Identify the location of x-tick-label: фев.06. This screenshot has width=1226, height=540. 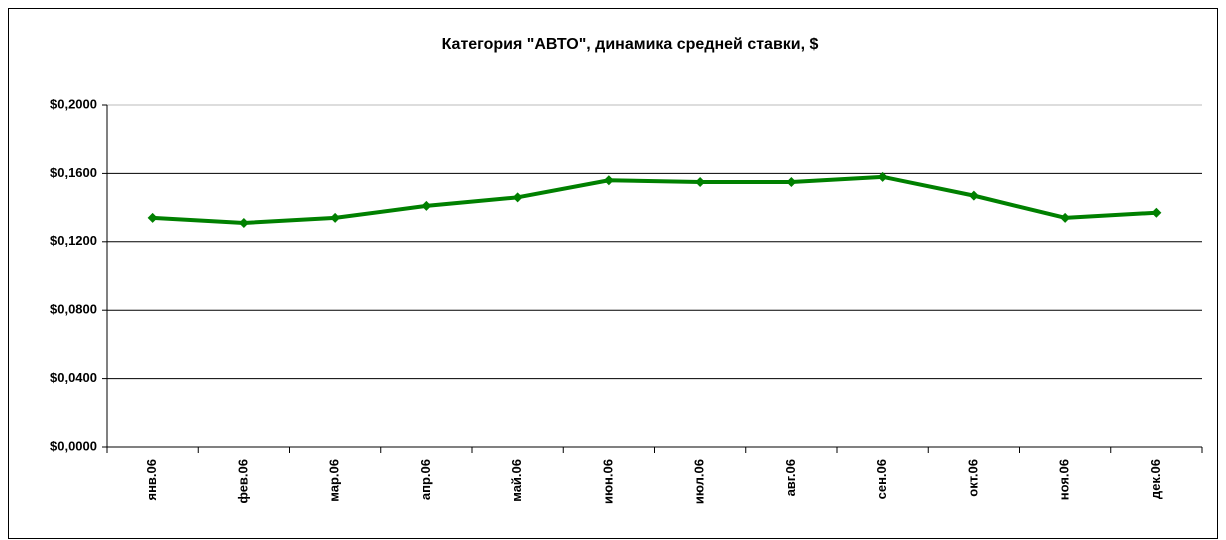
(242, 481).